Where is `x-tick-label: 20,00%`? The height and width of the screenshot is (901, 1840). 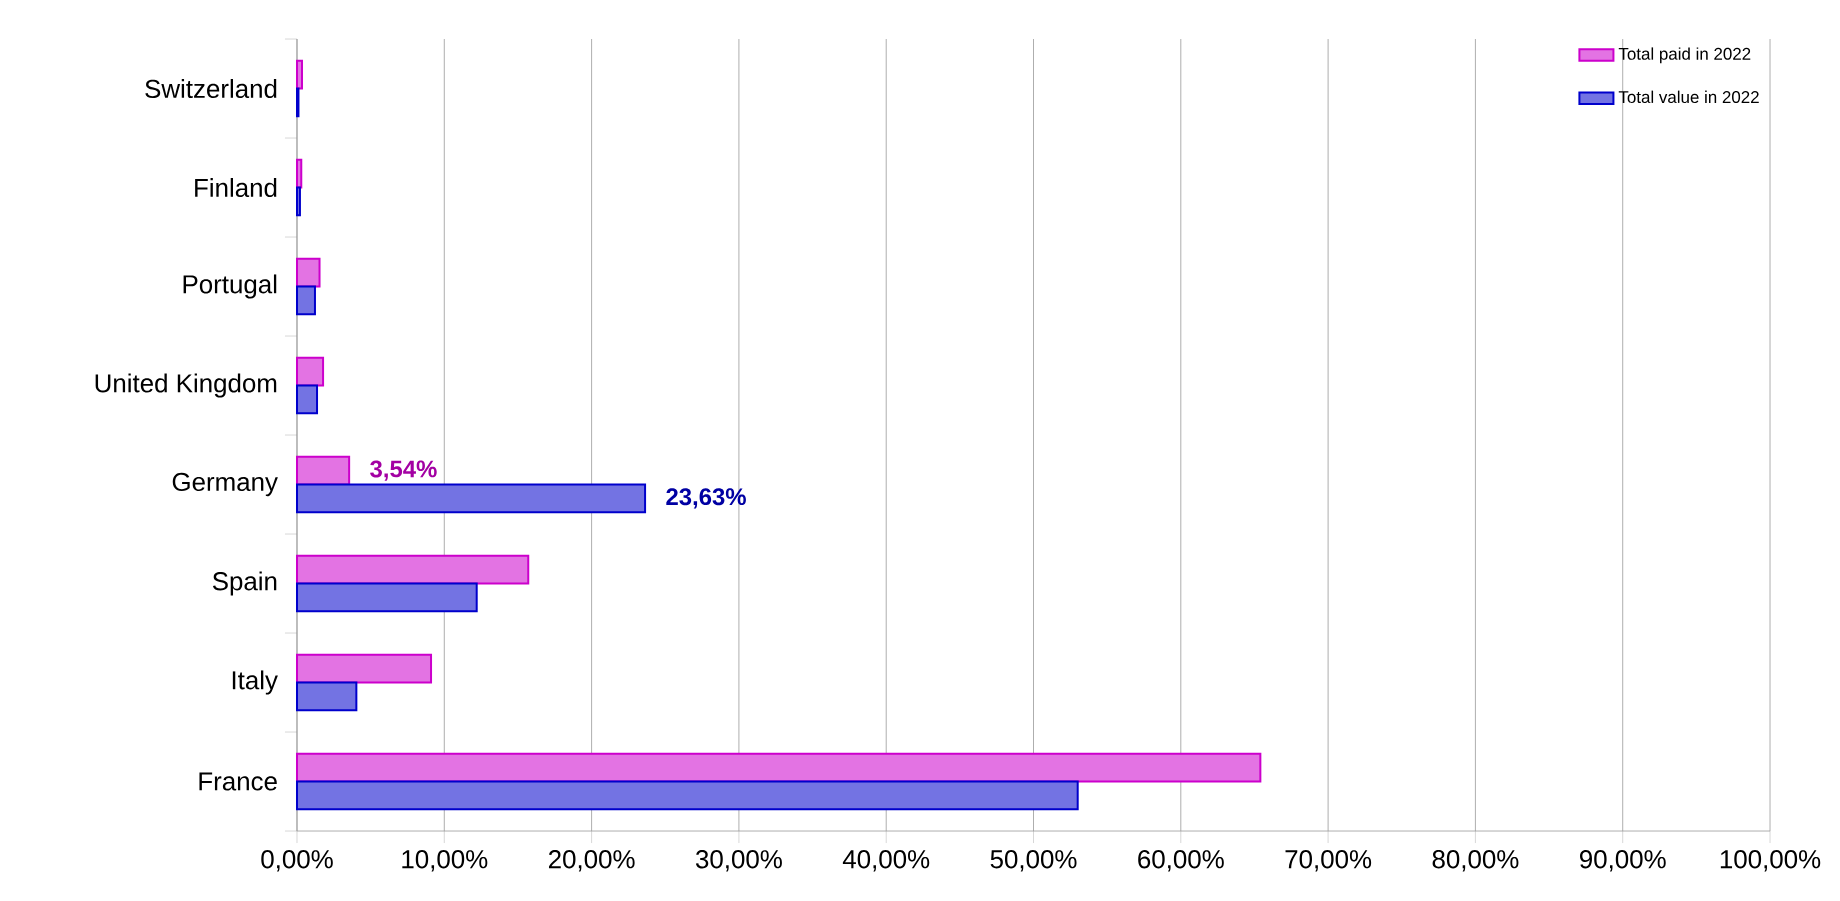 x-tick-label: 20,00% is located at coordinates (591, 861).